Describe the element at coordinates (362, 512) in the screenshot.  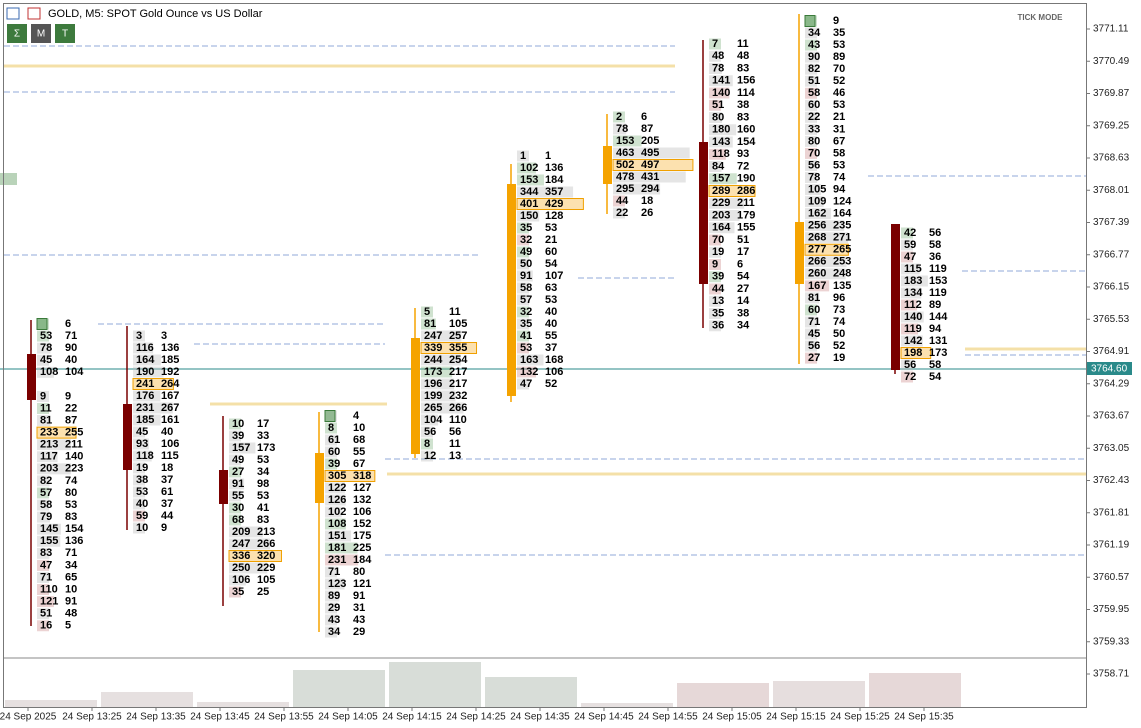
I see `ask-volume: 106` at that location.